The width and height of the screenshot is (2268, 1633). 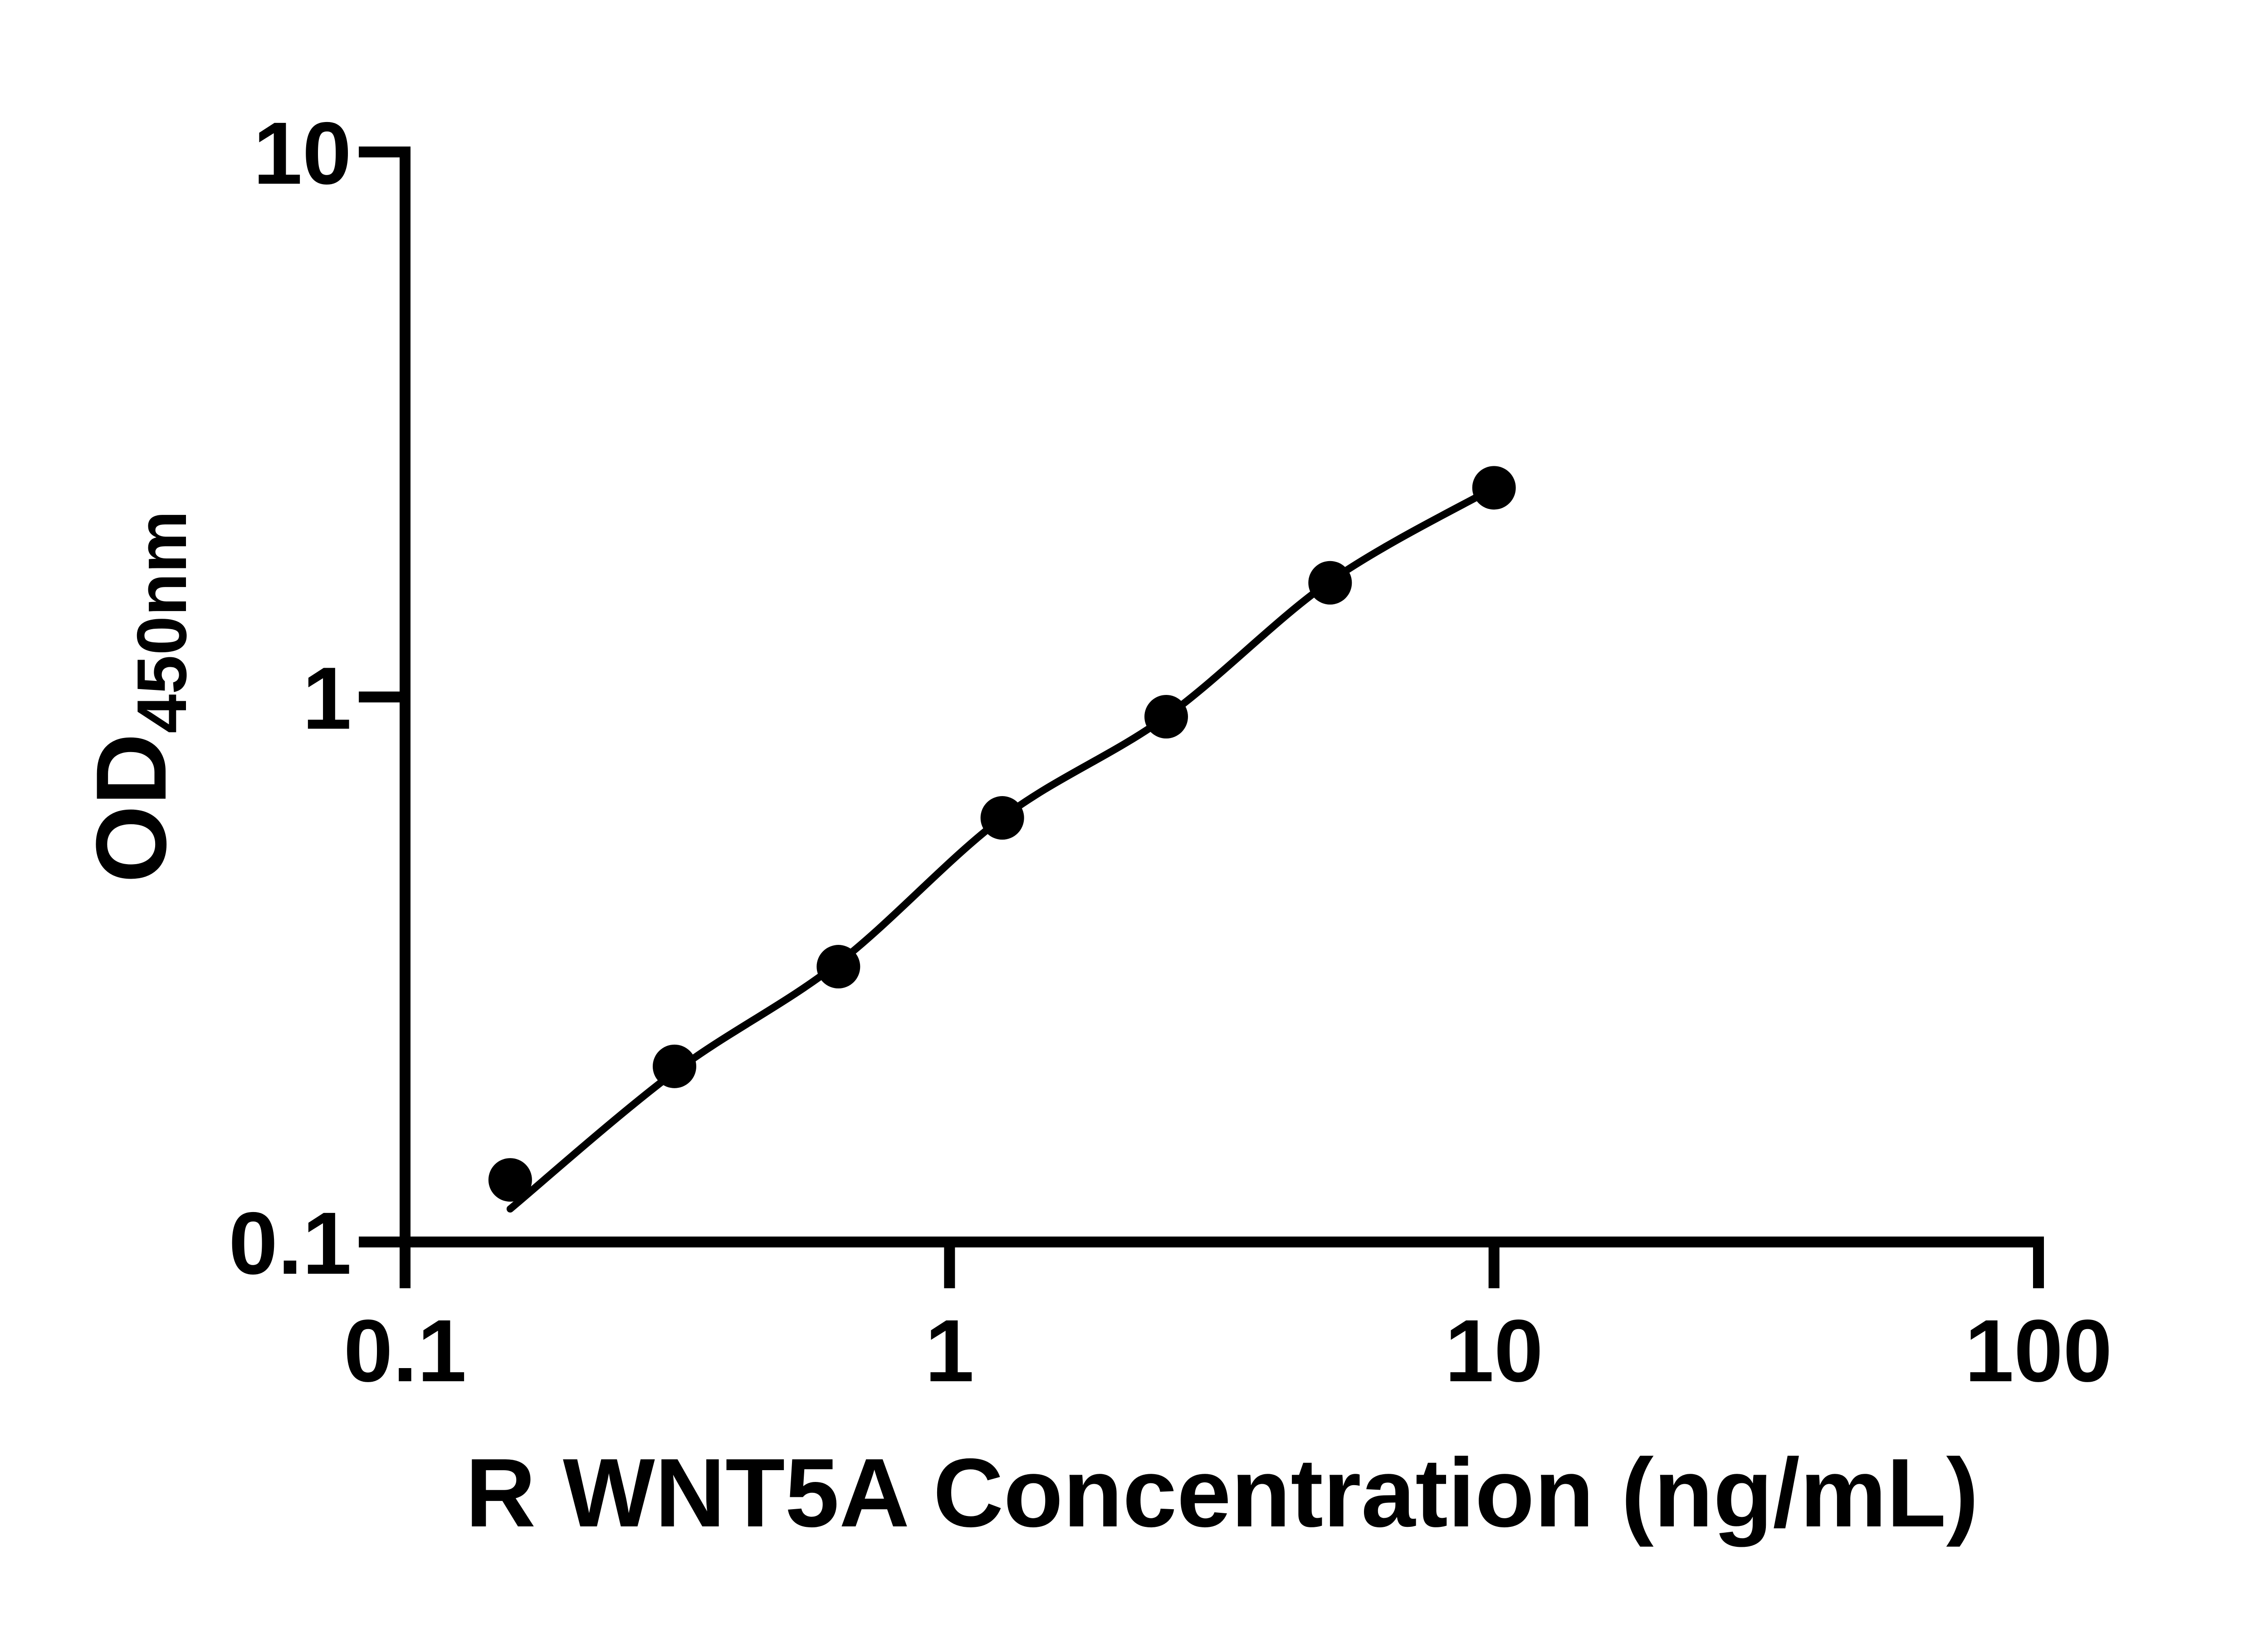 I want to click on x-tick-label: 0.1, so click(x=405, y=1350).